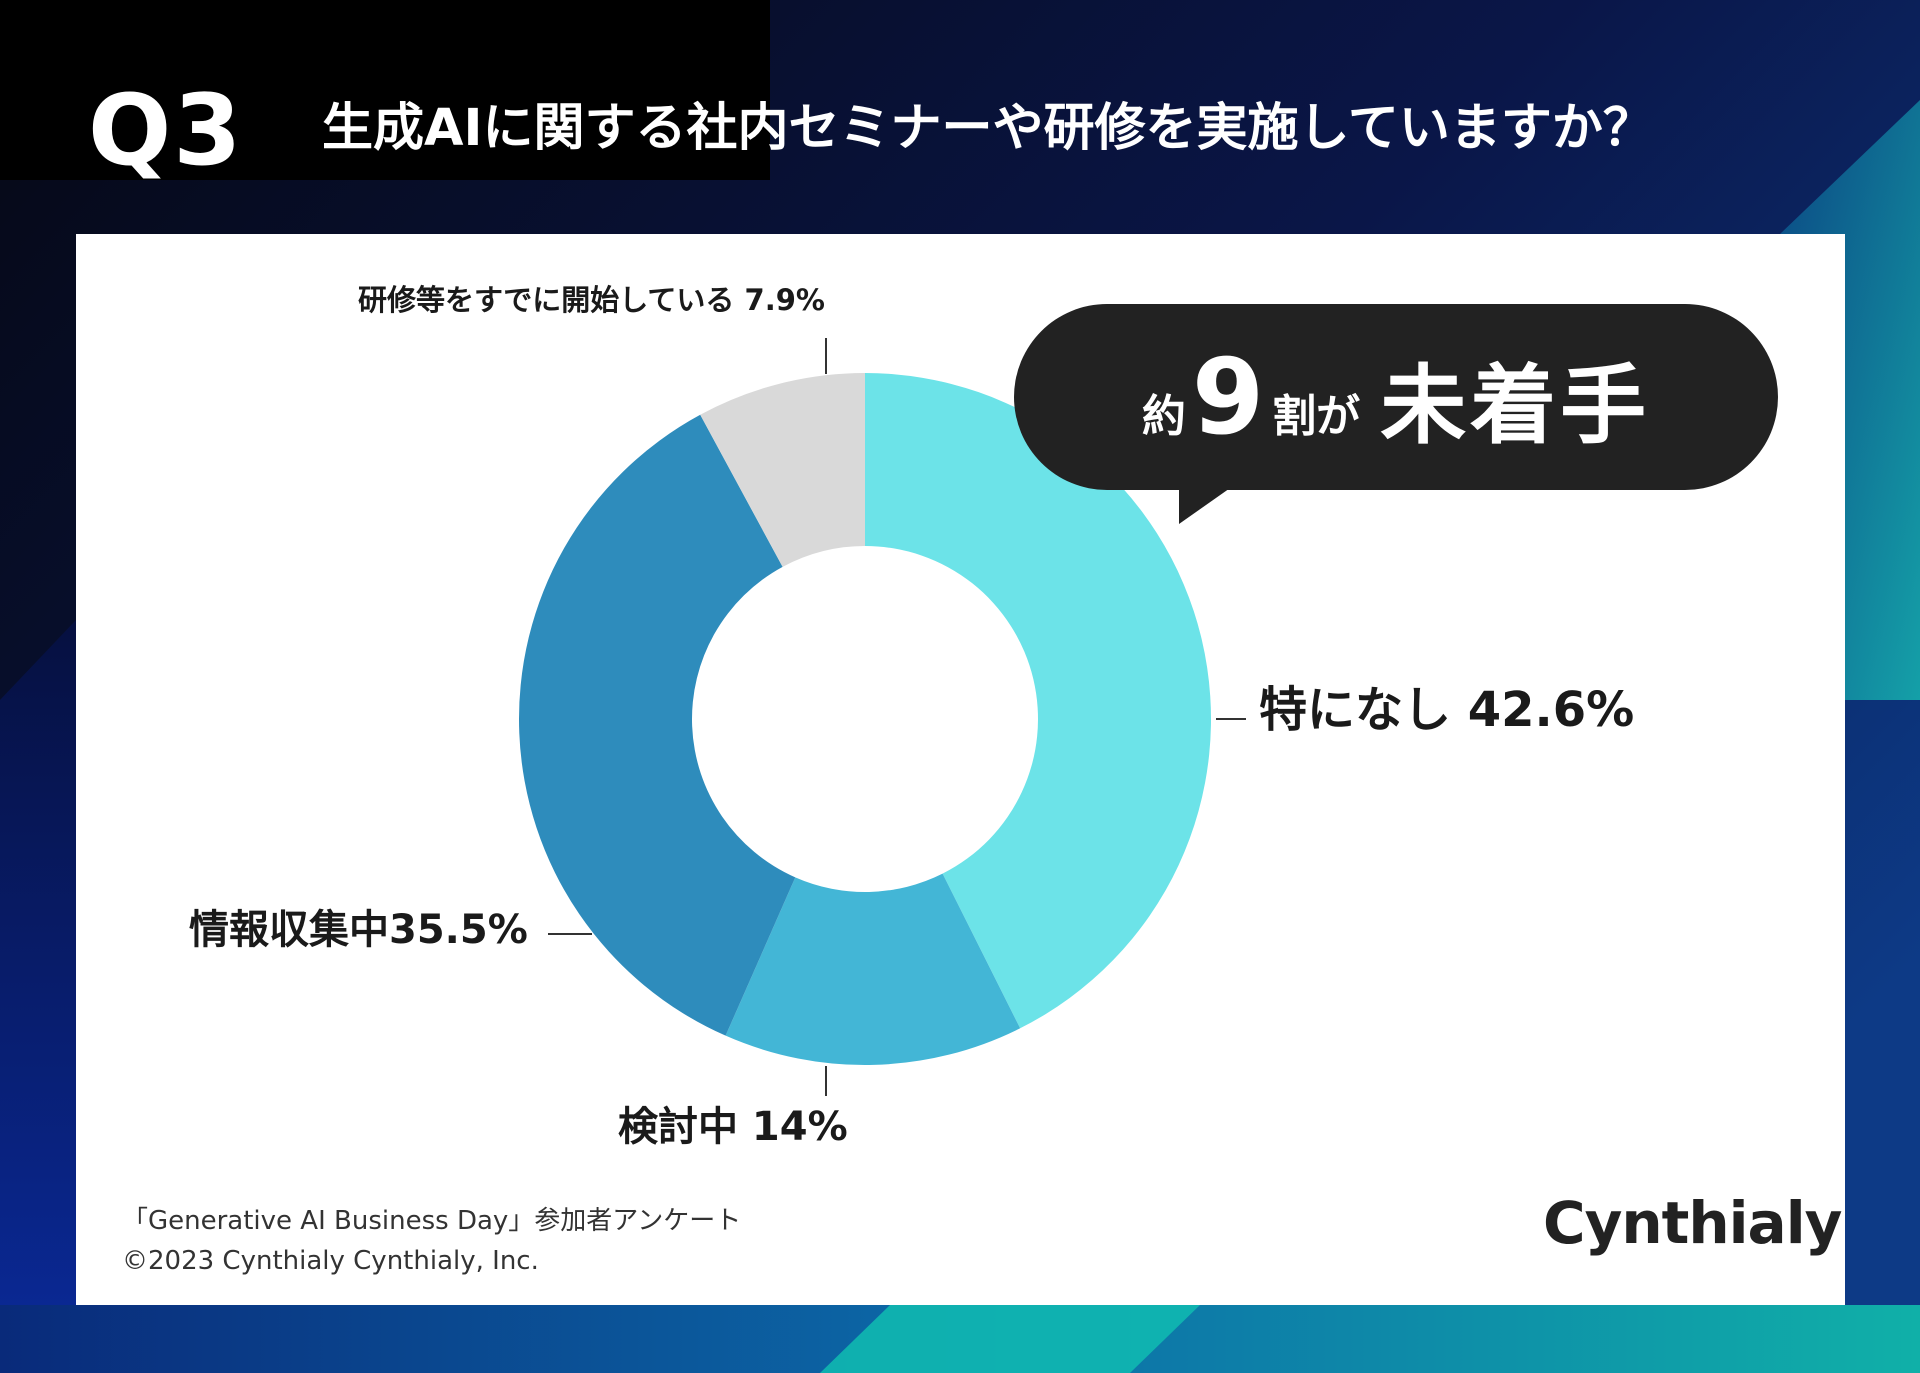  I want to click on callout-text: 約 9 割が 未着手, so click(1396, 397).